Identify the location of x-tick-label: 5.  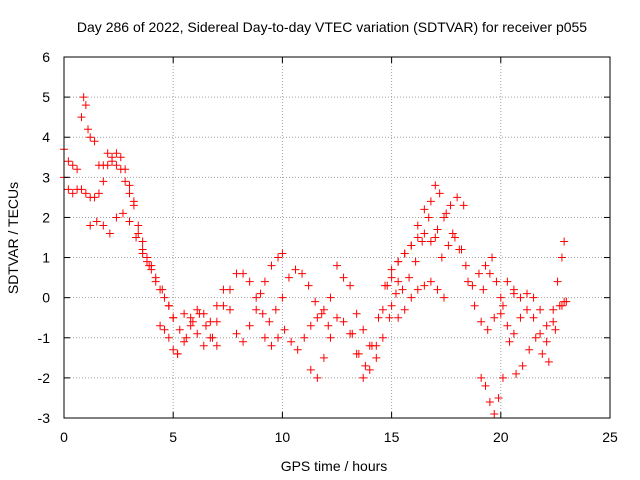
(173, 437).